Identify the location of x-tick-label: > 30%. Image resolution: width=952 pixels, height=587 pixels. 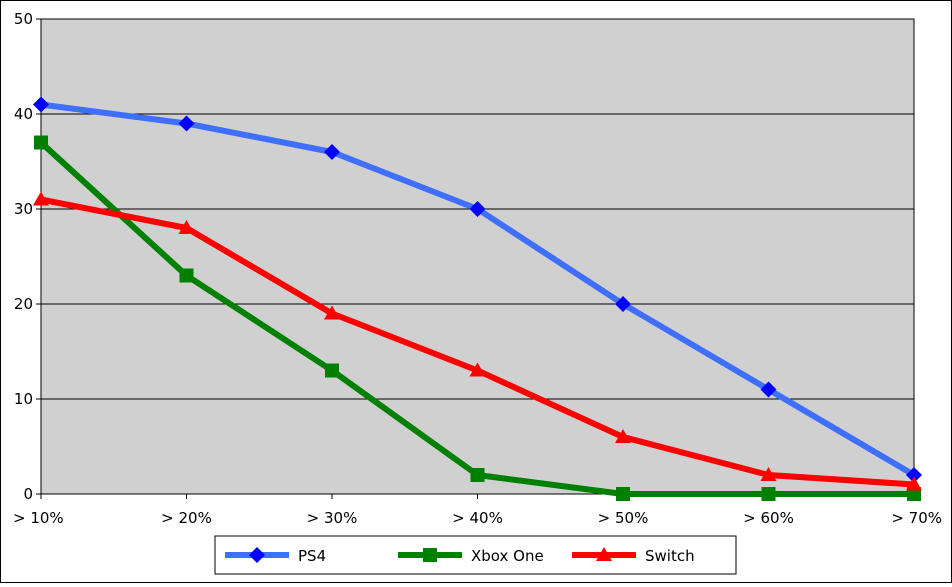
(332, 518).